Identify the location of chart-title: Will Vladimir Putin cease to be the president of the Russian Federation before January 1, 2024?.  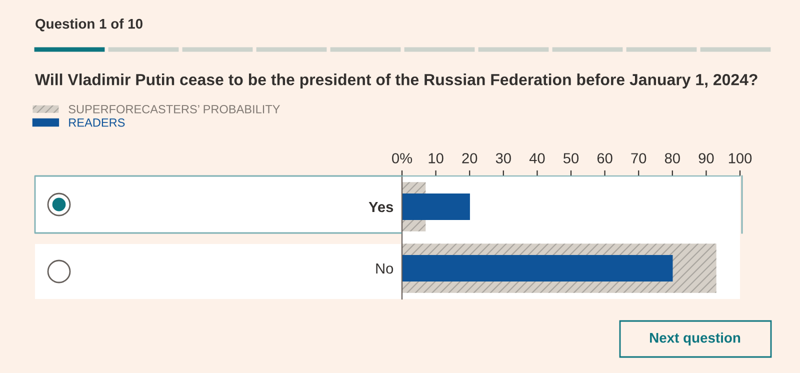
(396, 81).